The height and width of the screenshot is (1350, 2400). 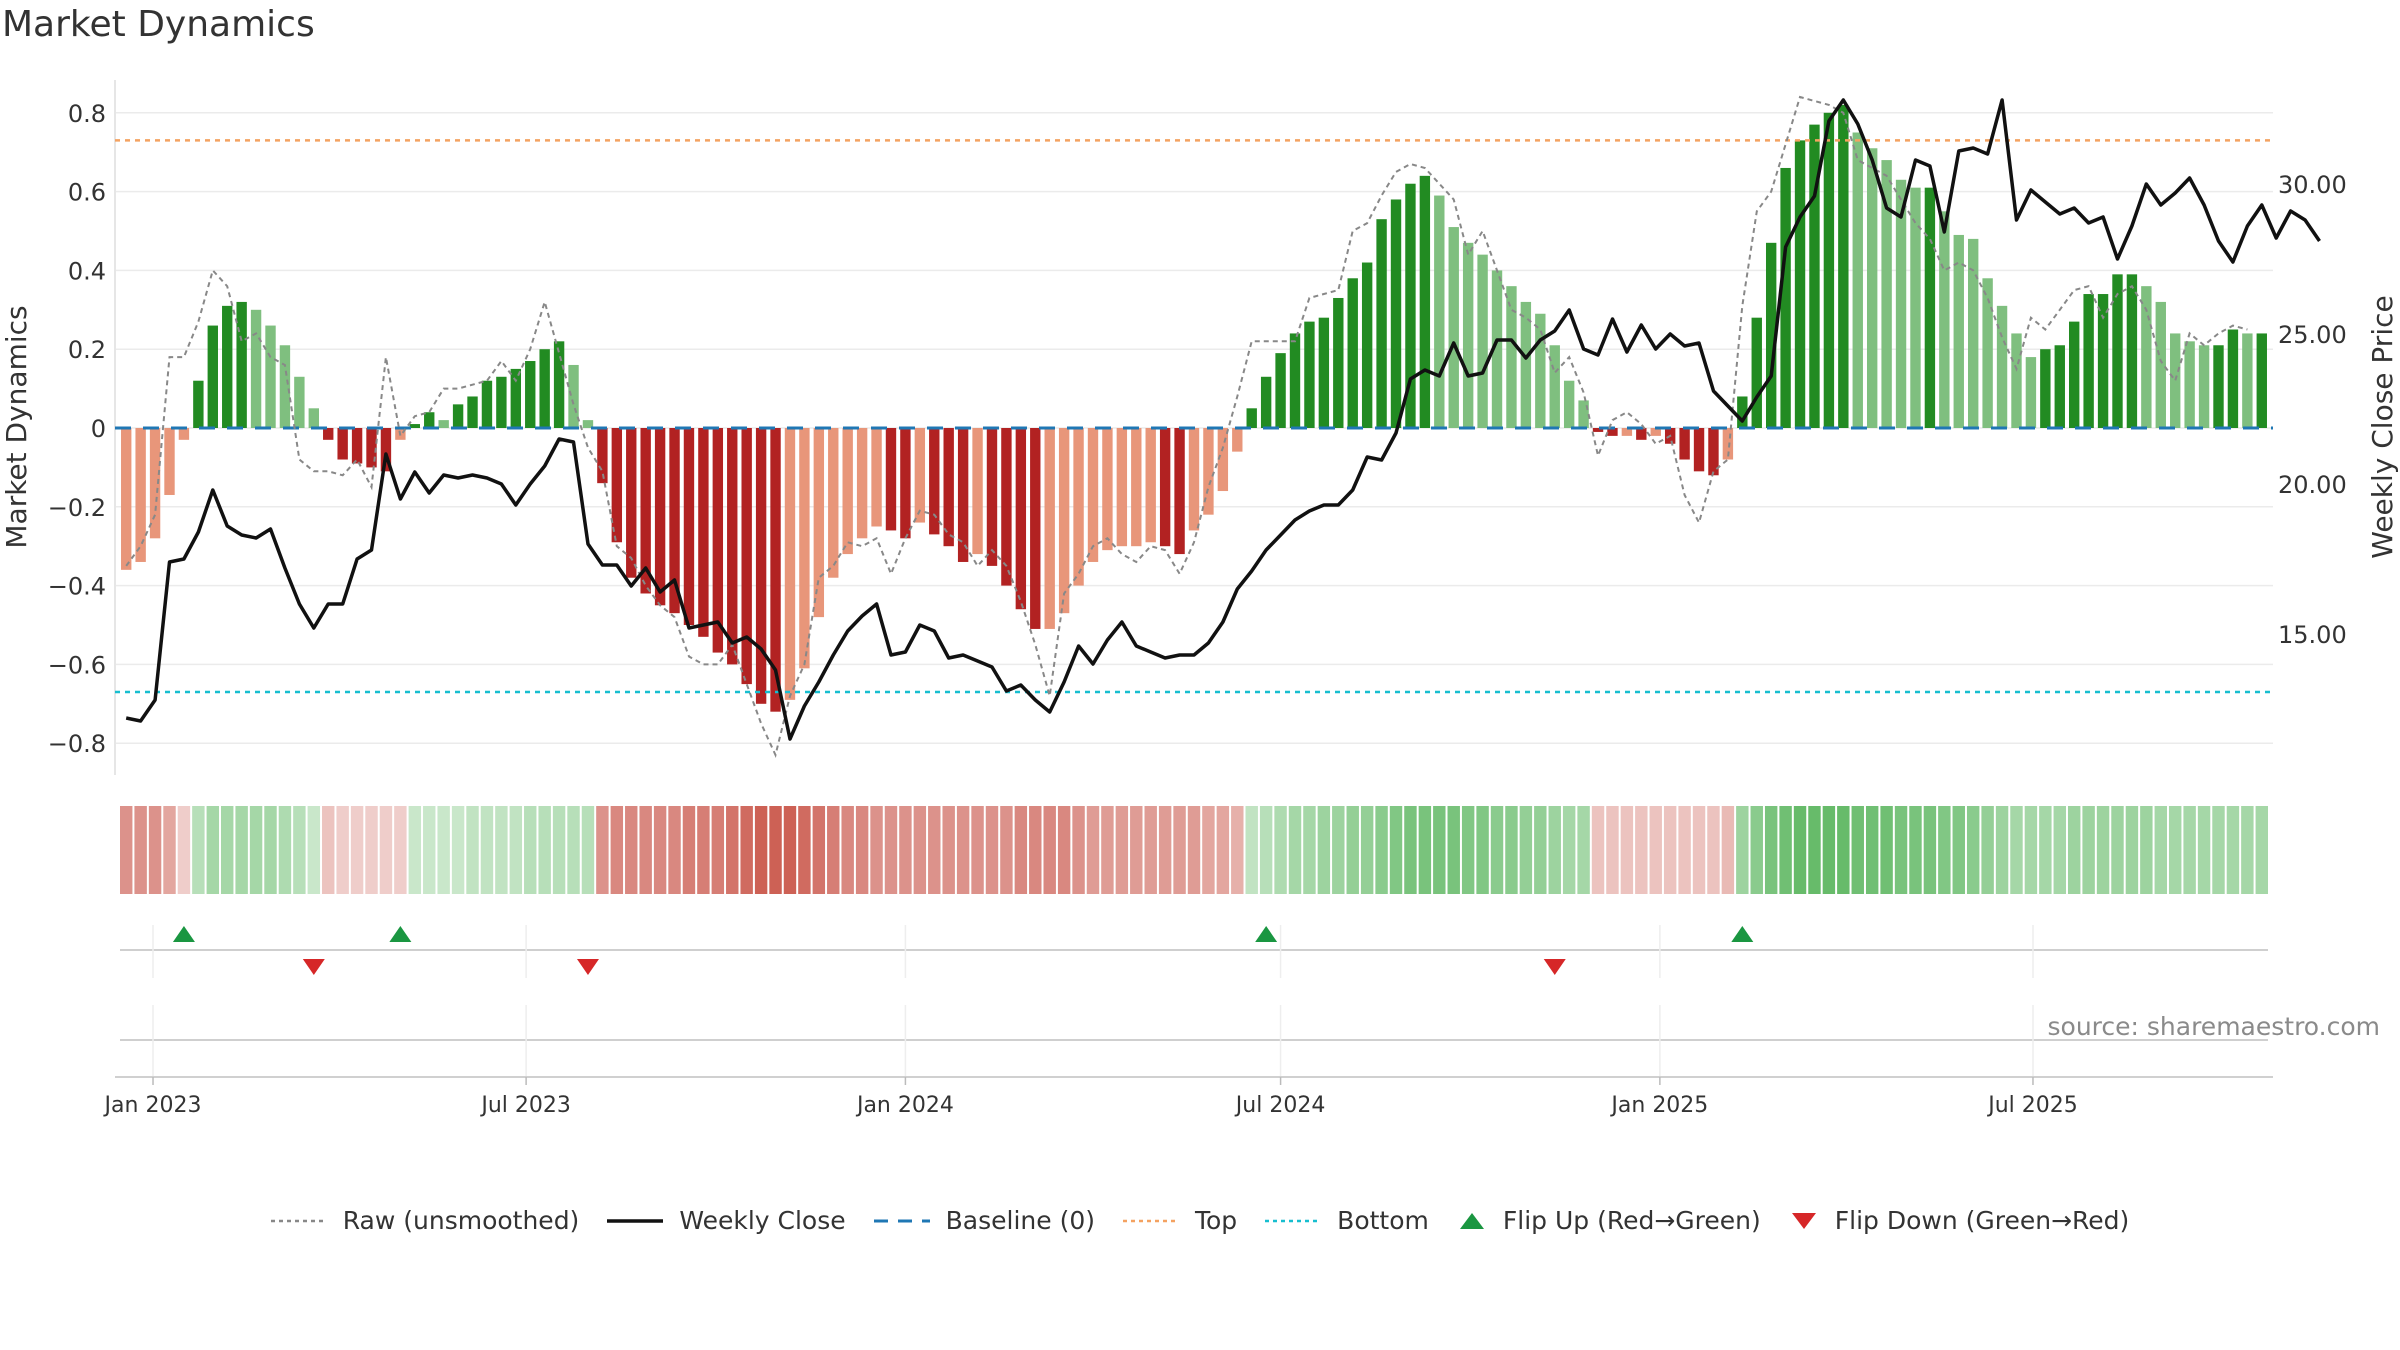 I want to click on y2-axis-label: Weekly Close Price, so click(x=2382, y=426).